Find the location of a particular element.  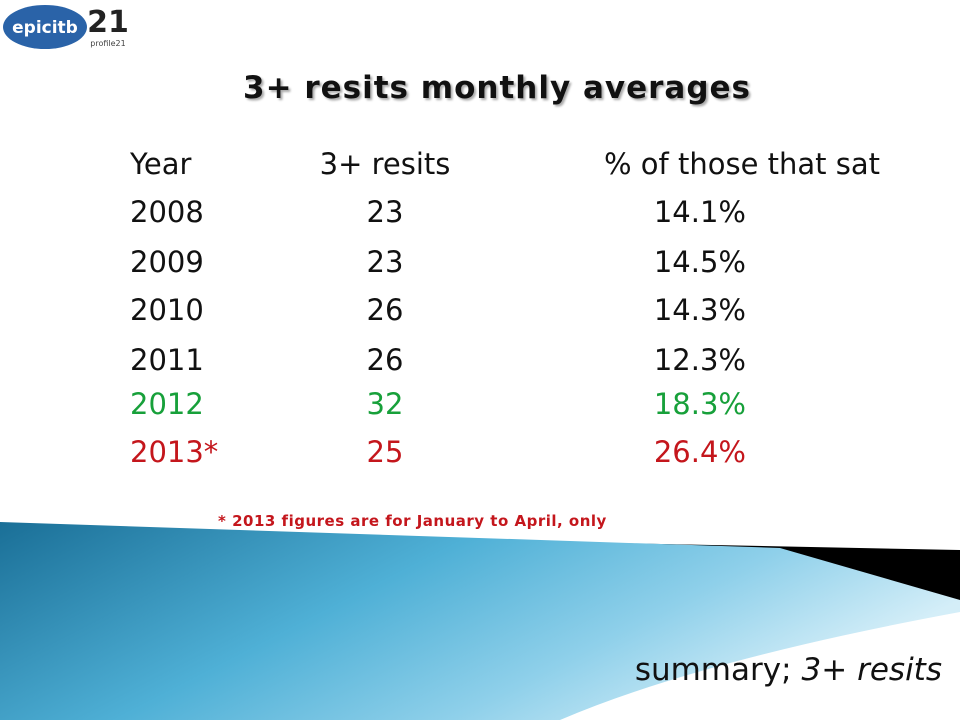

header-cell: Year is located at coordinates (161, 164).